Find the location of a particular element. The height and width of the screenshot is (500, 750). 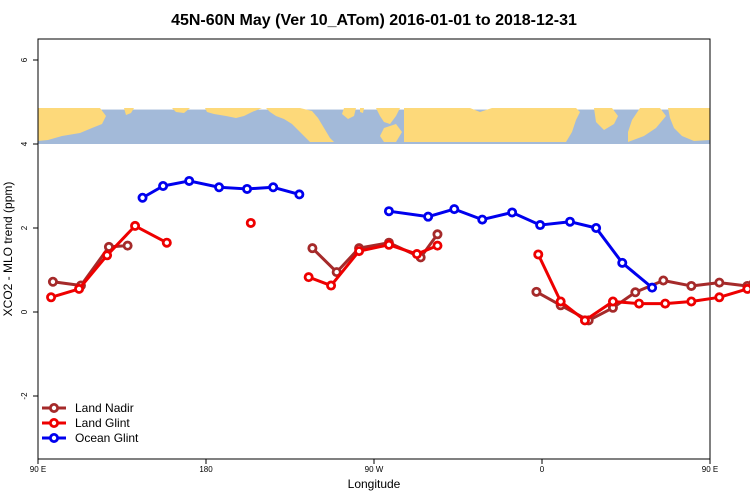

y-tick-label: 6 is located at coordinates (24, 59).